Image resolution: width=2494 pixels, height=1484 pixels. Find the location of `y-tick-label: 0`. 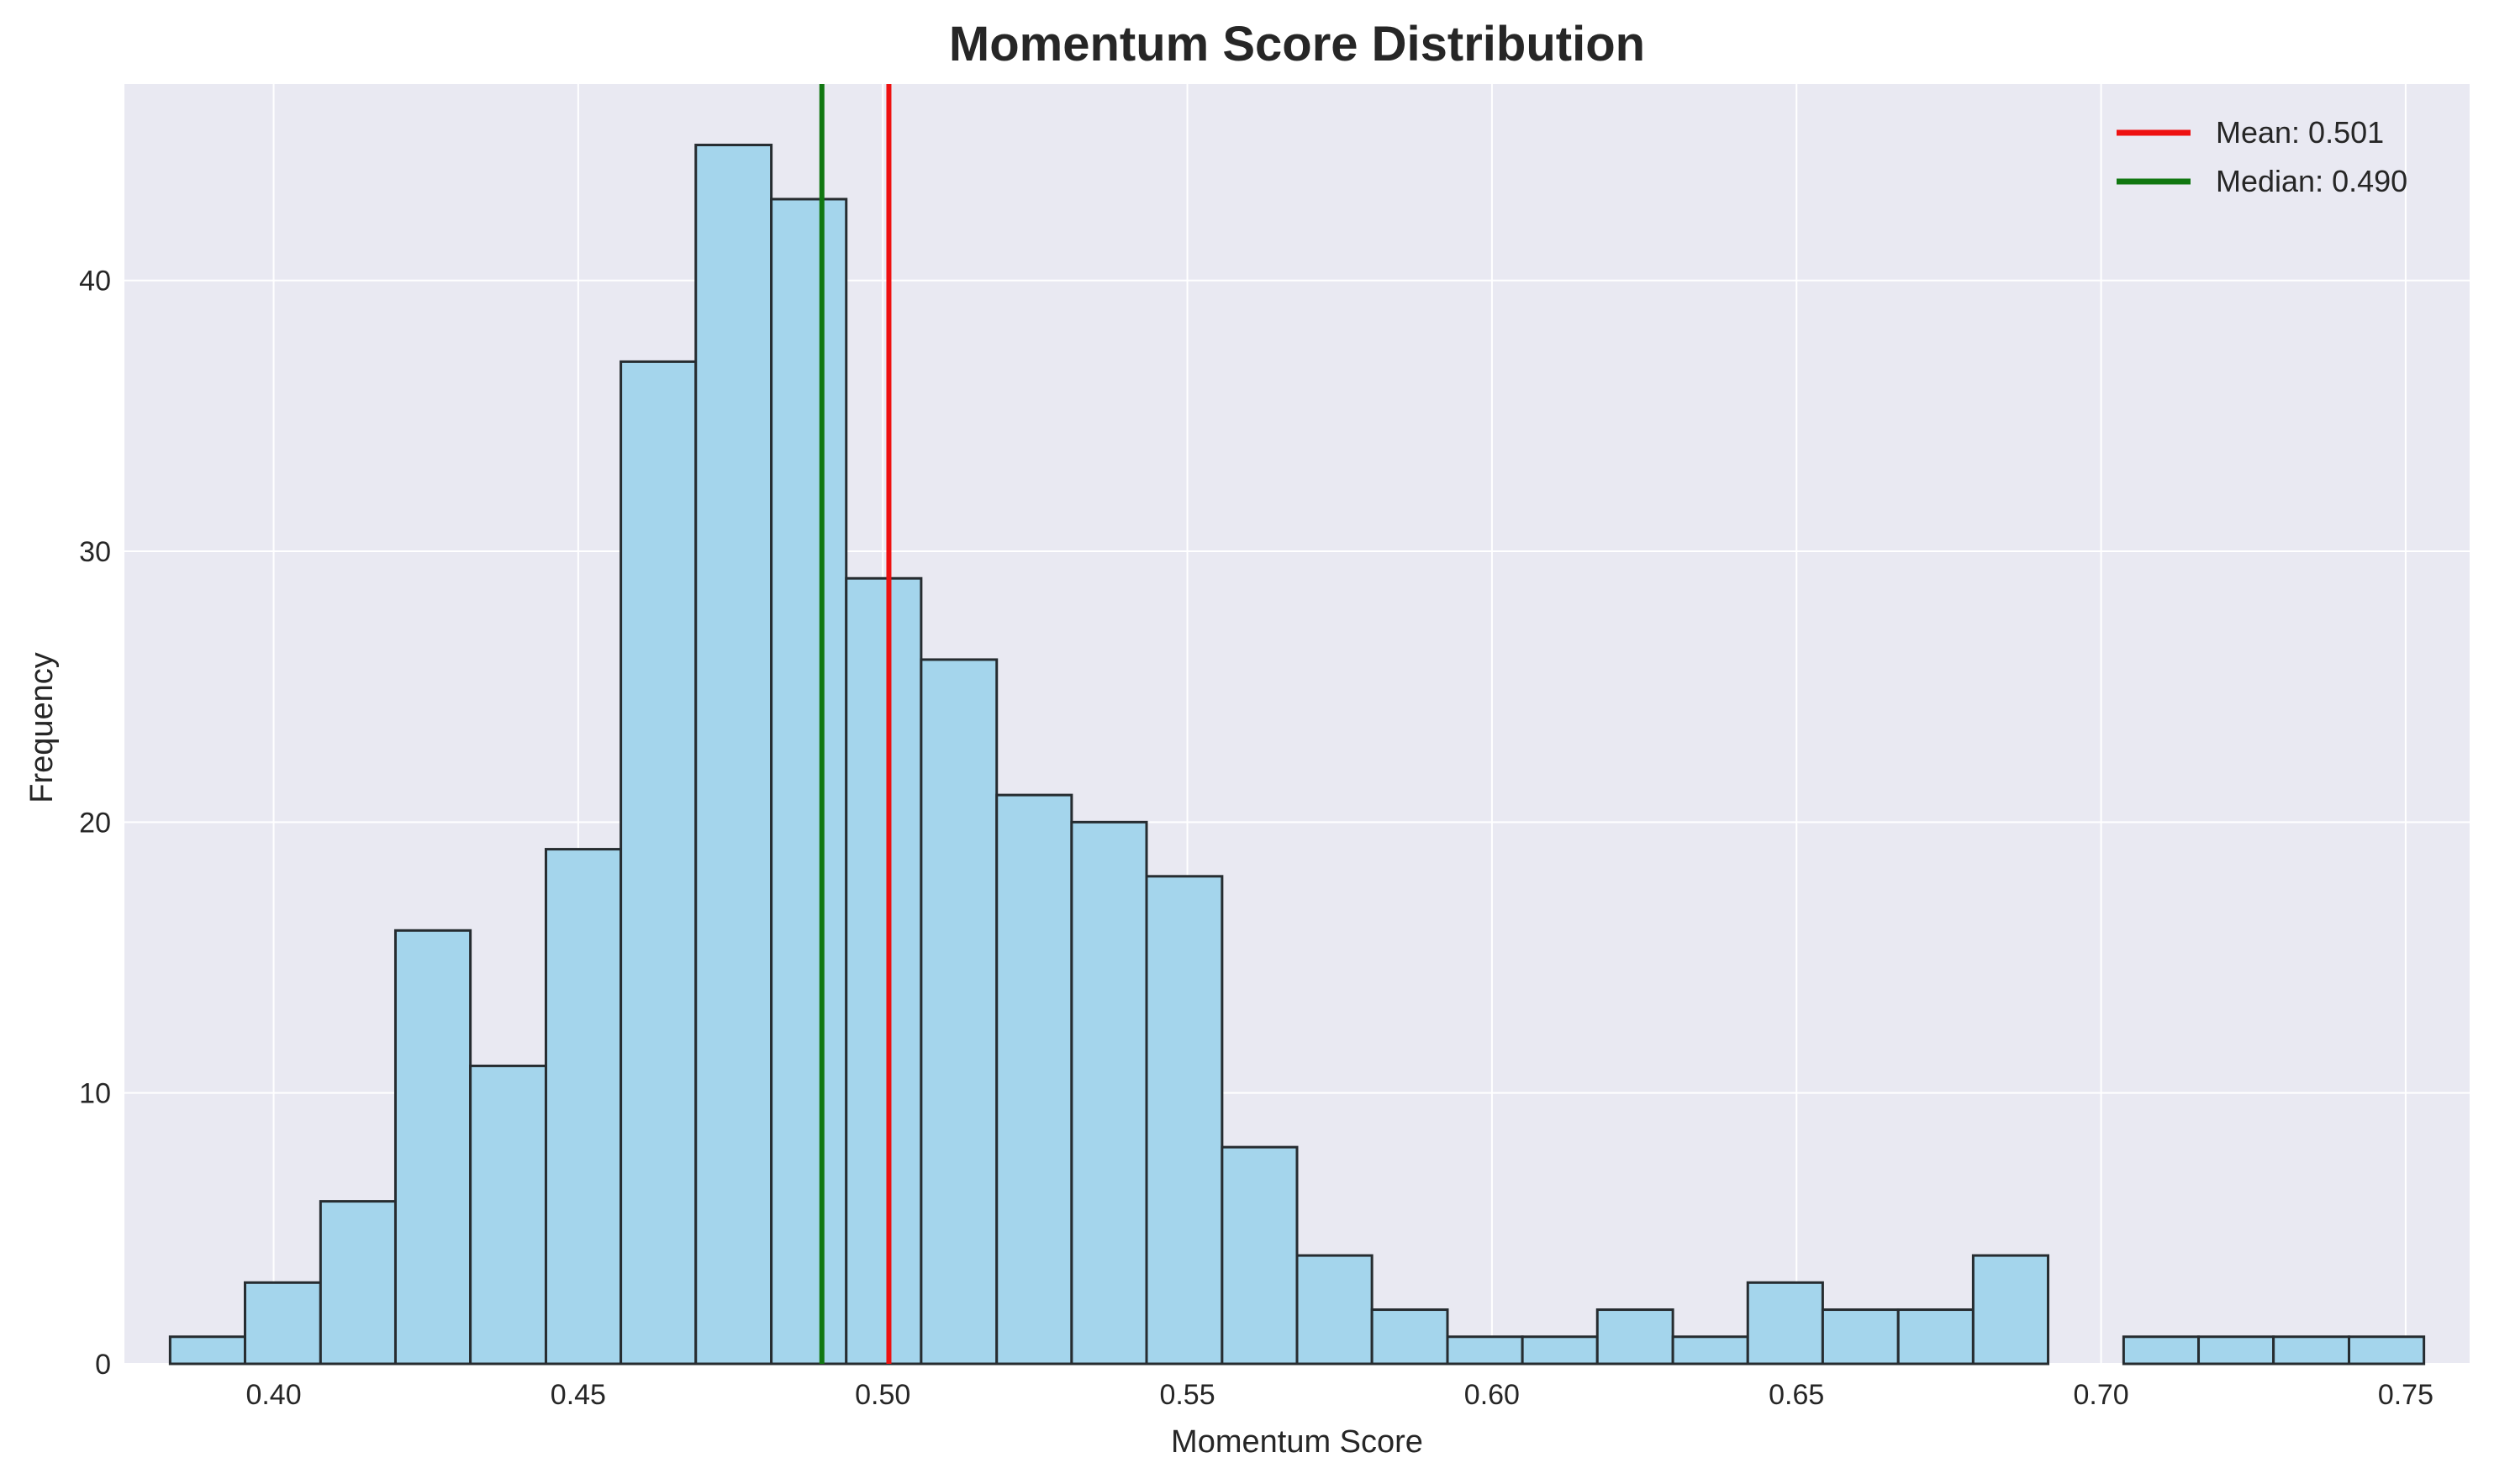

y-tick-label: 0 is located at coordinates (103, 1365).